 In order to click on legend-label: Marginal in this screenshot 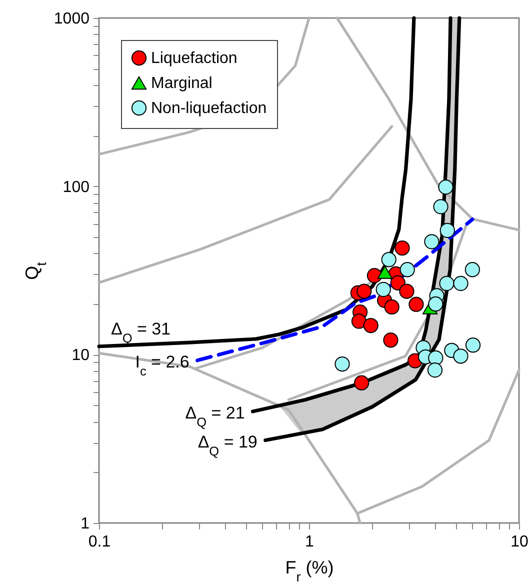, I will do `click(181, 83)`.